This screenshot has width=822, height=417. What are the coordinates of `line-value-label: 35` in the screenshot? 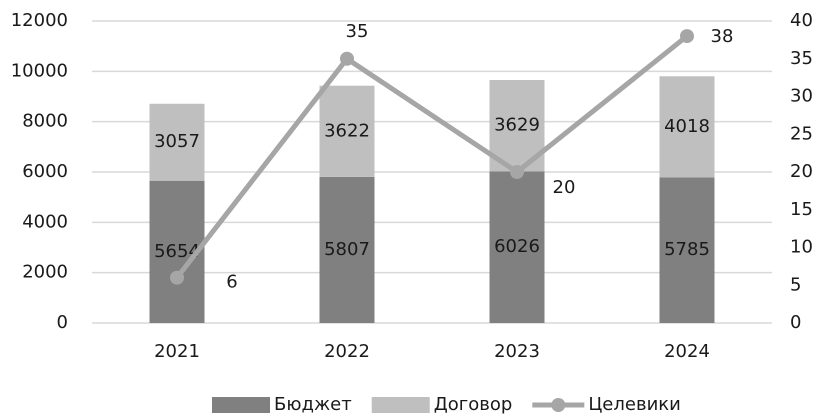 It's located at (357, 31).